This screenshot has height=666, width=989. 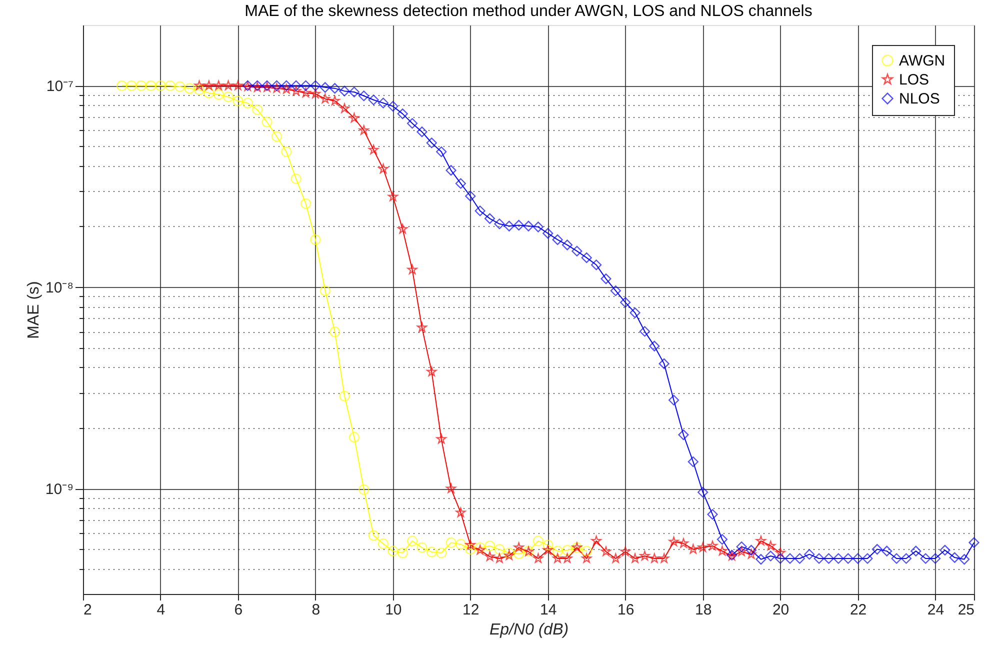 I want to click on x-tick-label: 10, so click(x=393, y=610).